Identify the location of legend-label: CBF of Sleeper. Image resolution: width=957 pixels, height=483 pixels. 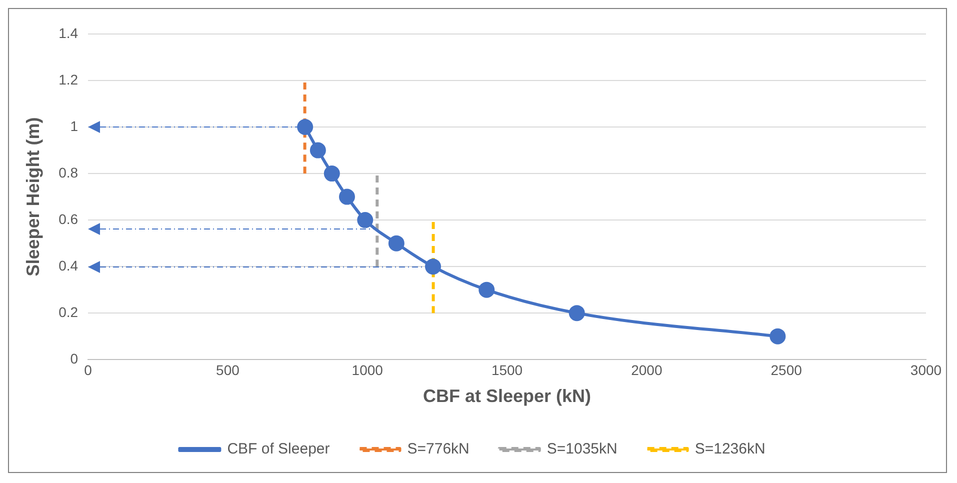
(278, 449).